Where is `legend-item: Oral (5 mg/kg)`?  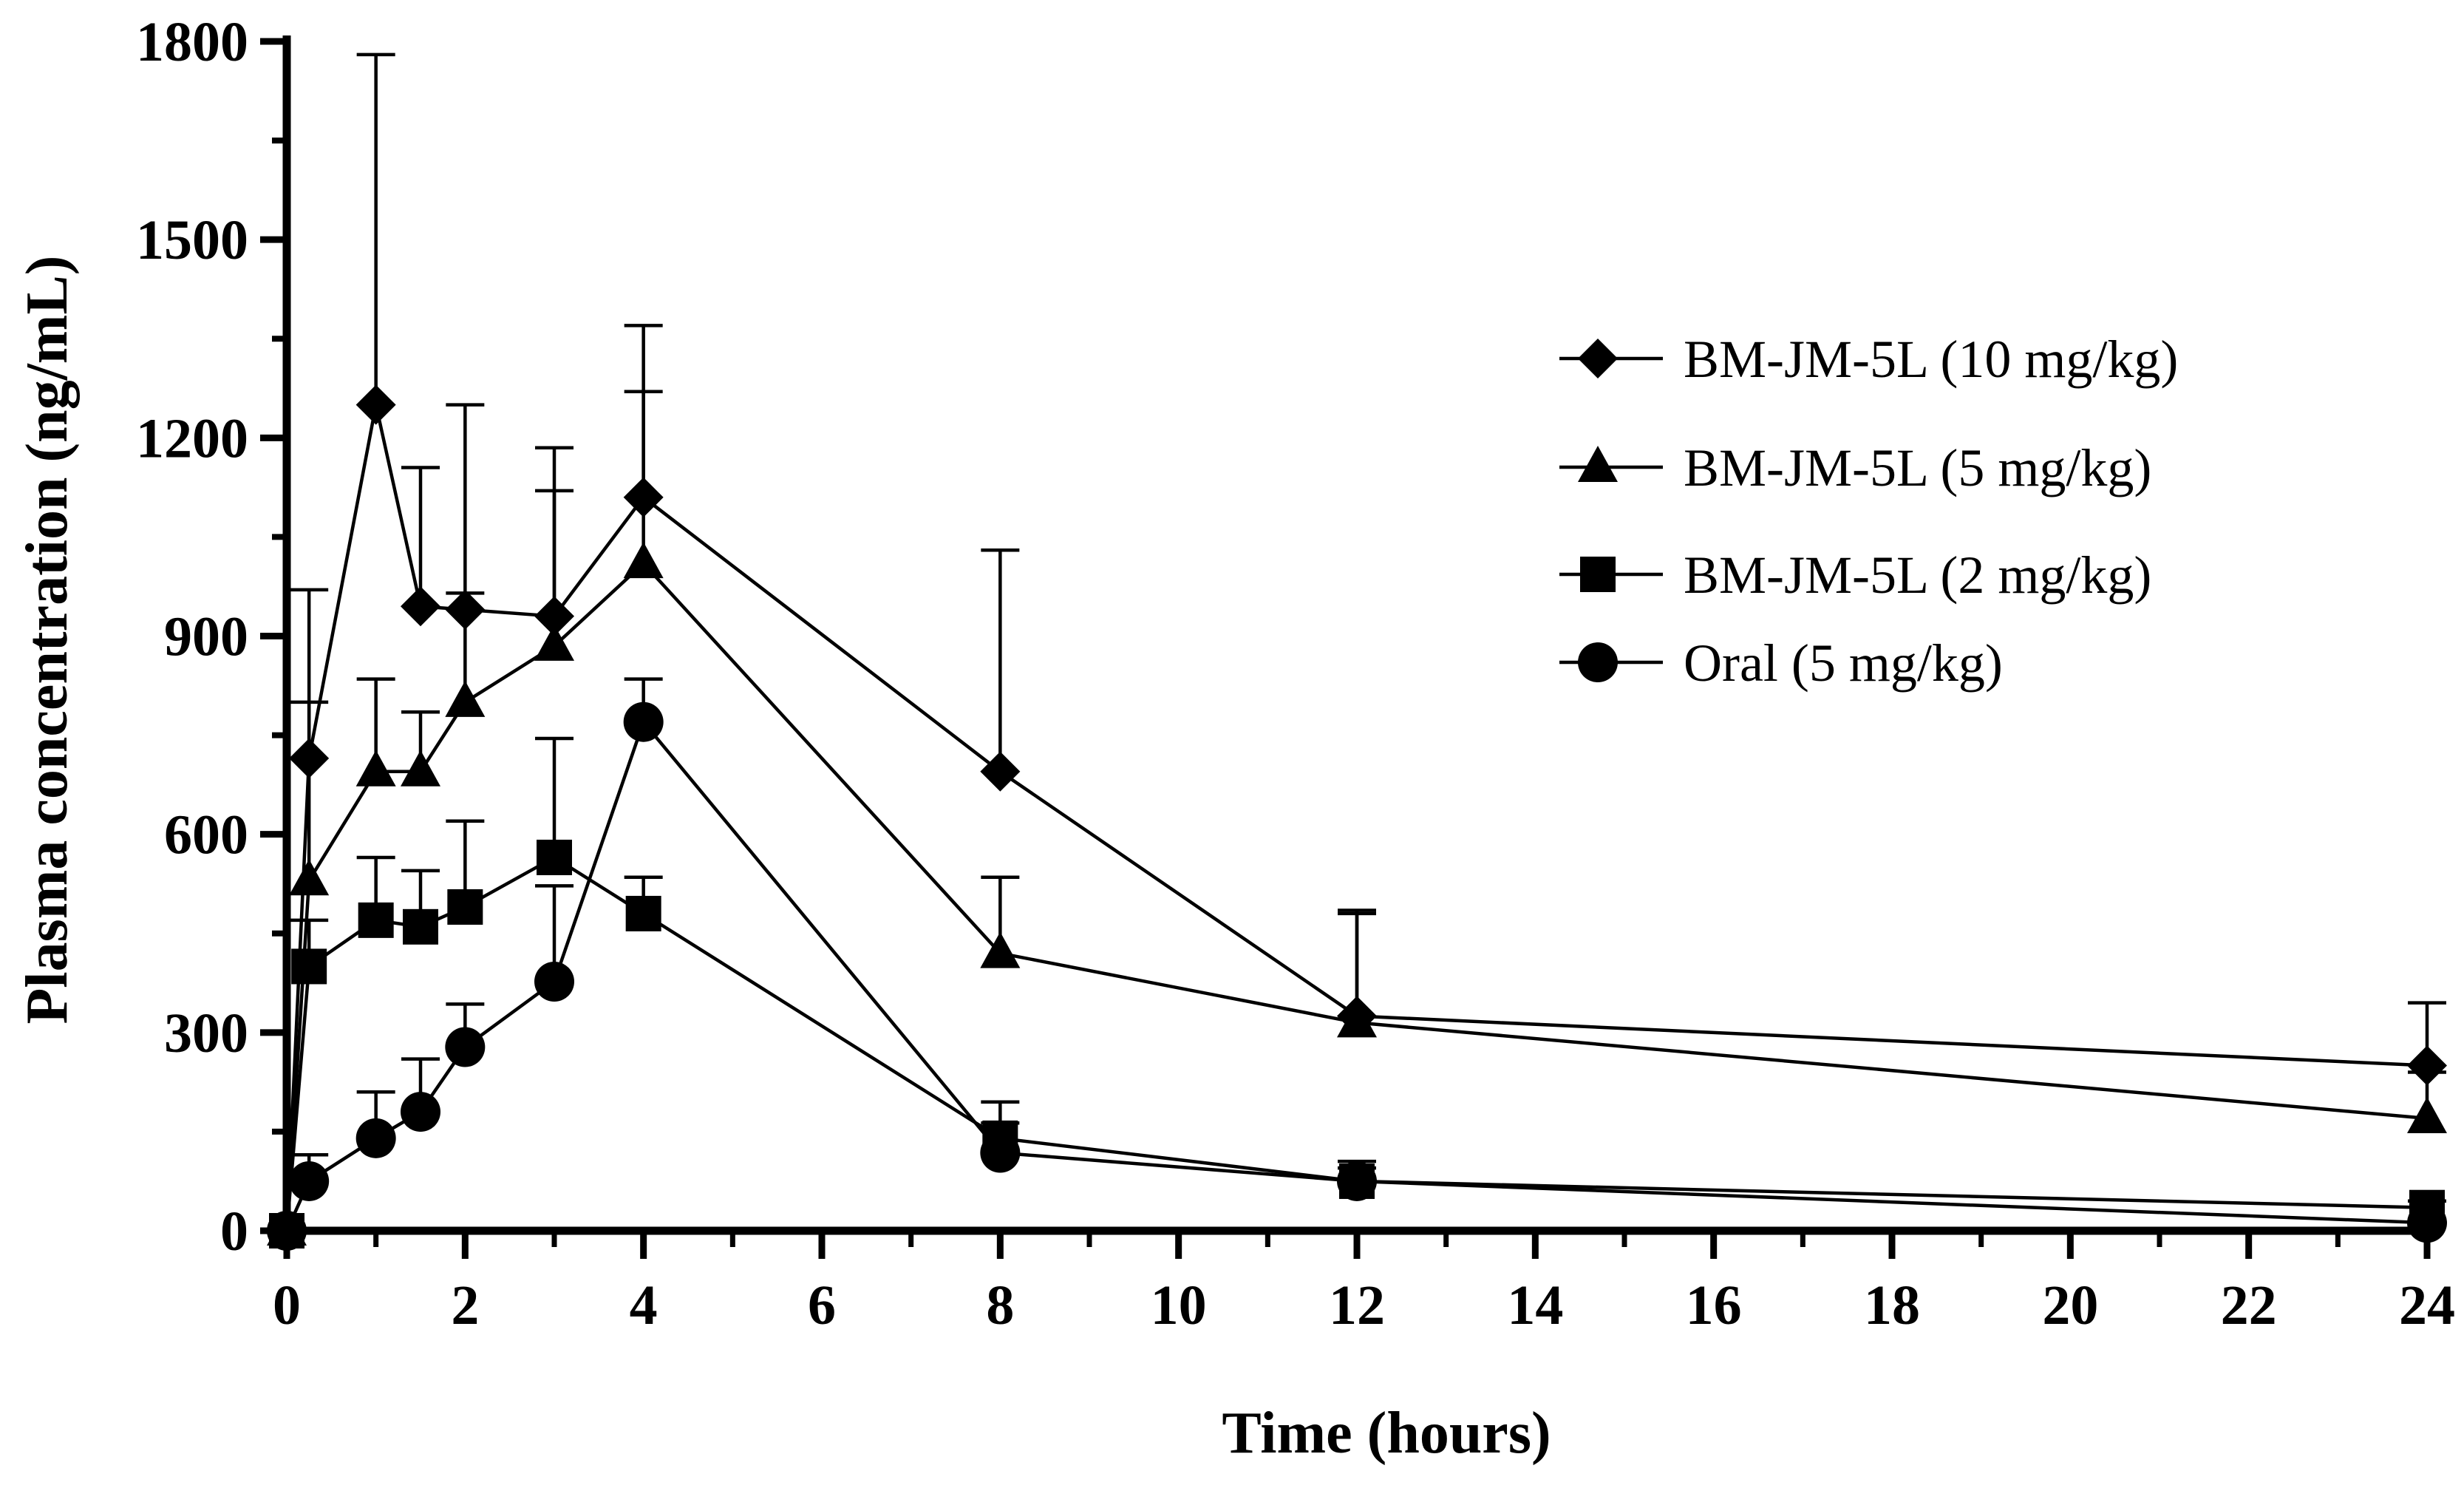 legend-item: Oral (5 mg/kg) is located at coordinates (1781, 663).